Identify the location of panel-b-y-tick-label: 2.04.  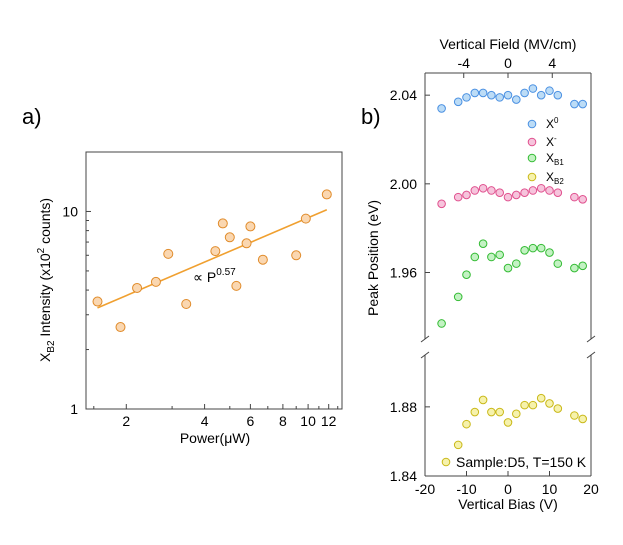
(403, 95).